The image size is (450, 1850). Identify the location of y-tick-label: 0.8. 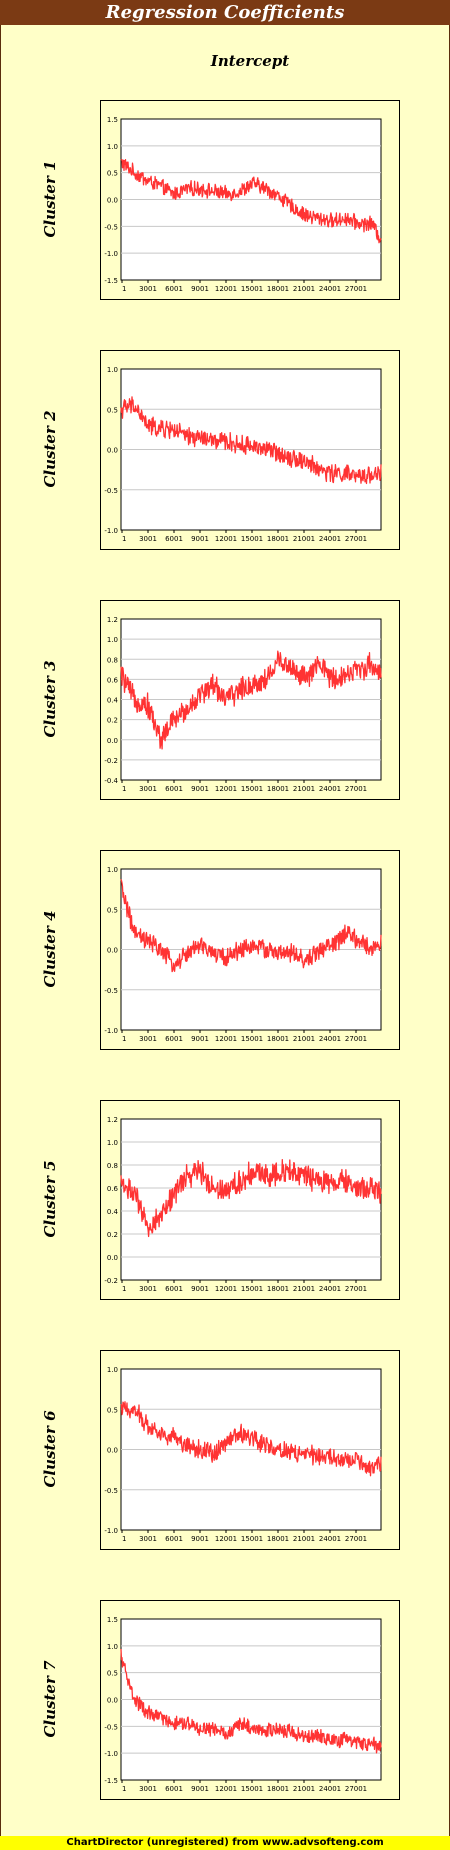
(112, 1166).